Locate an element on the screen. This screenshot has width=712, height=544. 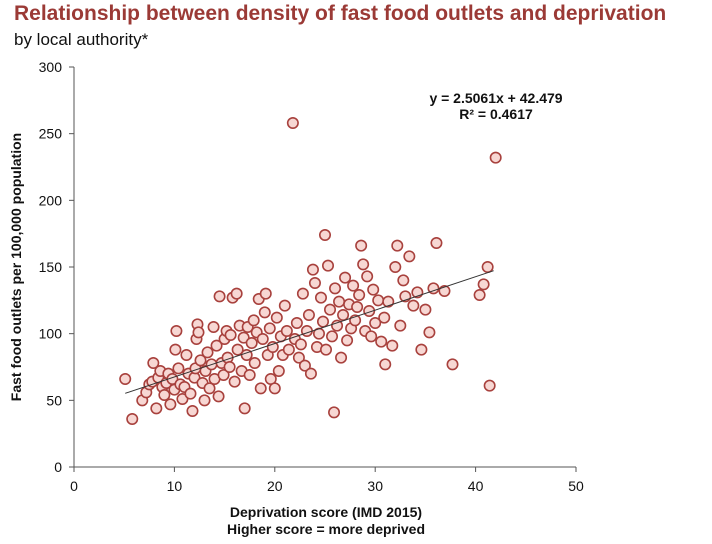
x-axis-title: Deprivation score (IMD 2015) is located at coordinates (326, 512).